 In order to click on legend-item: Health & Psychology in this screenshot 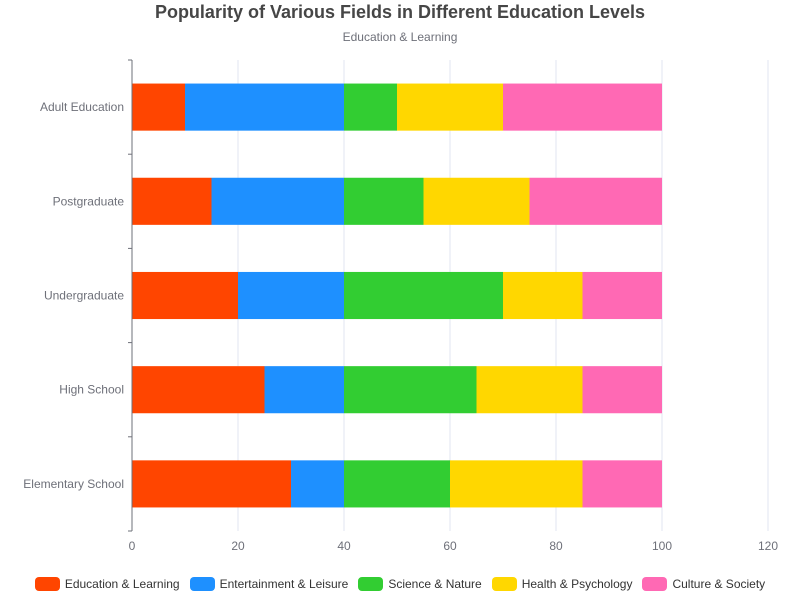, I will do `click(562, 584)`.